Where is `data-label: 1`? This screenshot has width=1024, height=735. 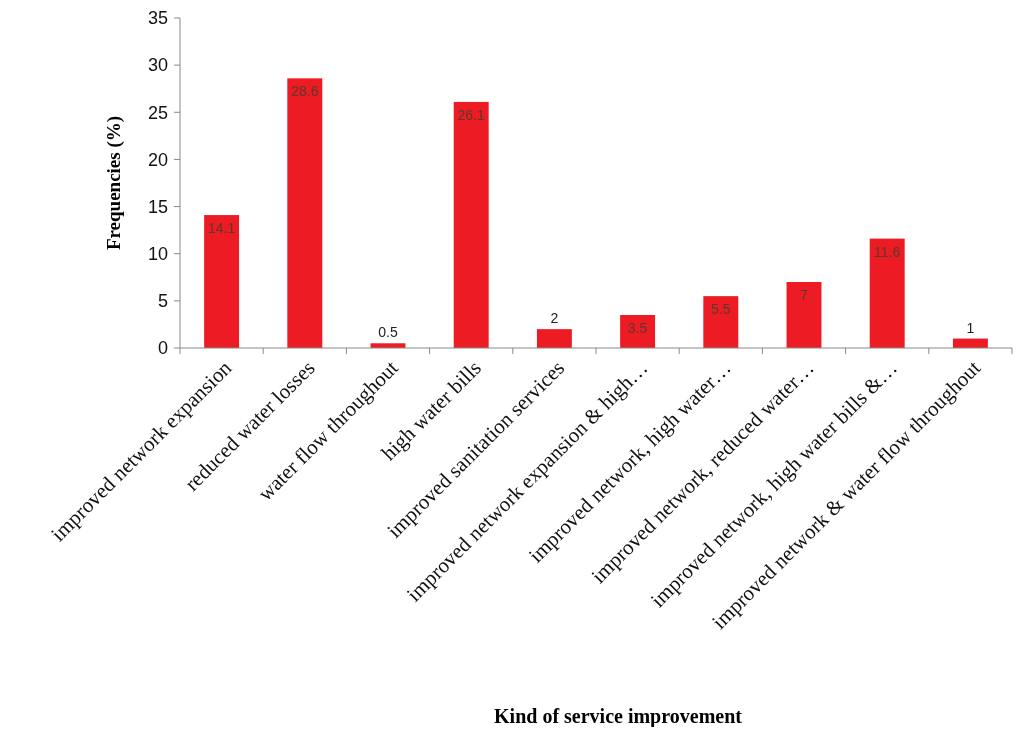 data-label: 1 is located at coordinates (970, 327).